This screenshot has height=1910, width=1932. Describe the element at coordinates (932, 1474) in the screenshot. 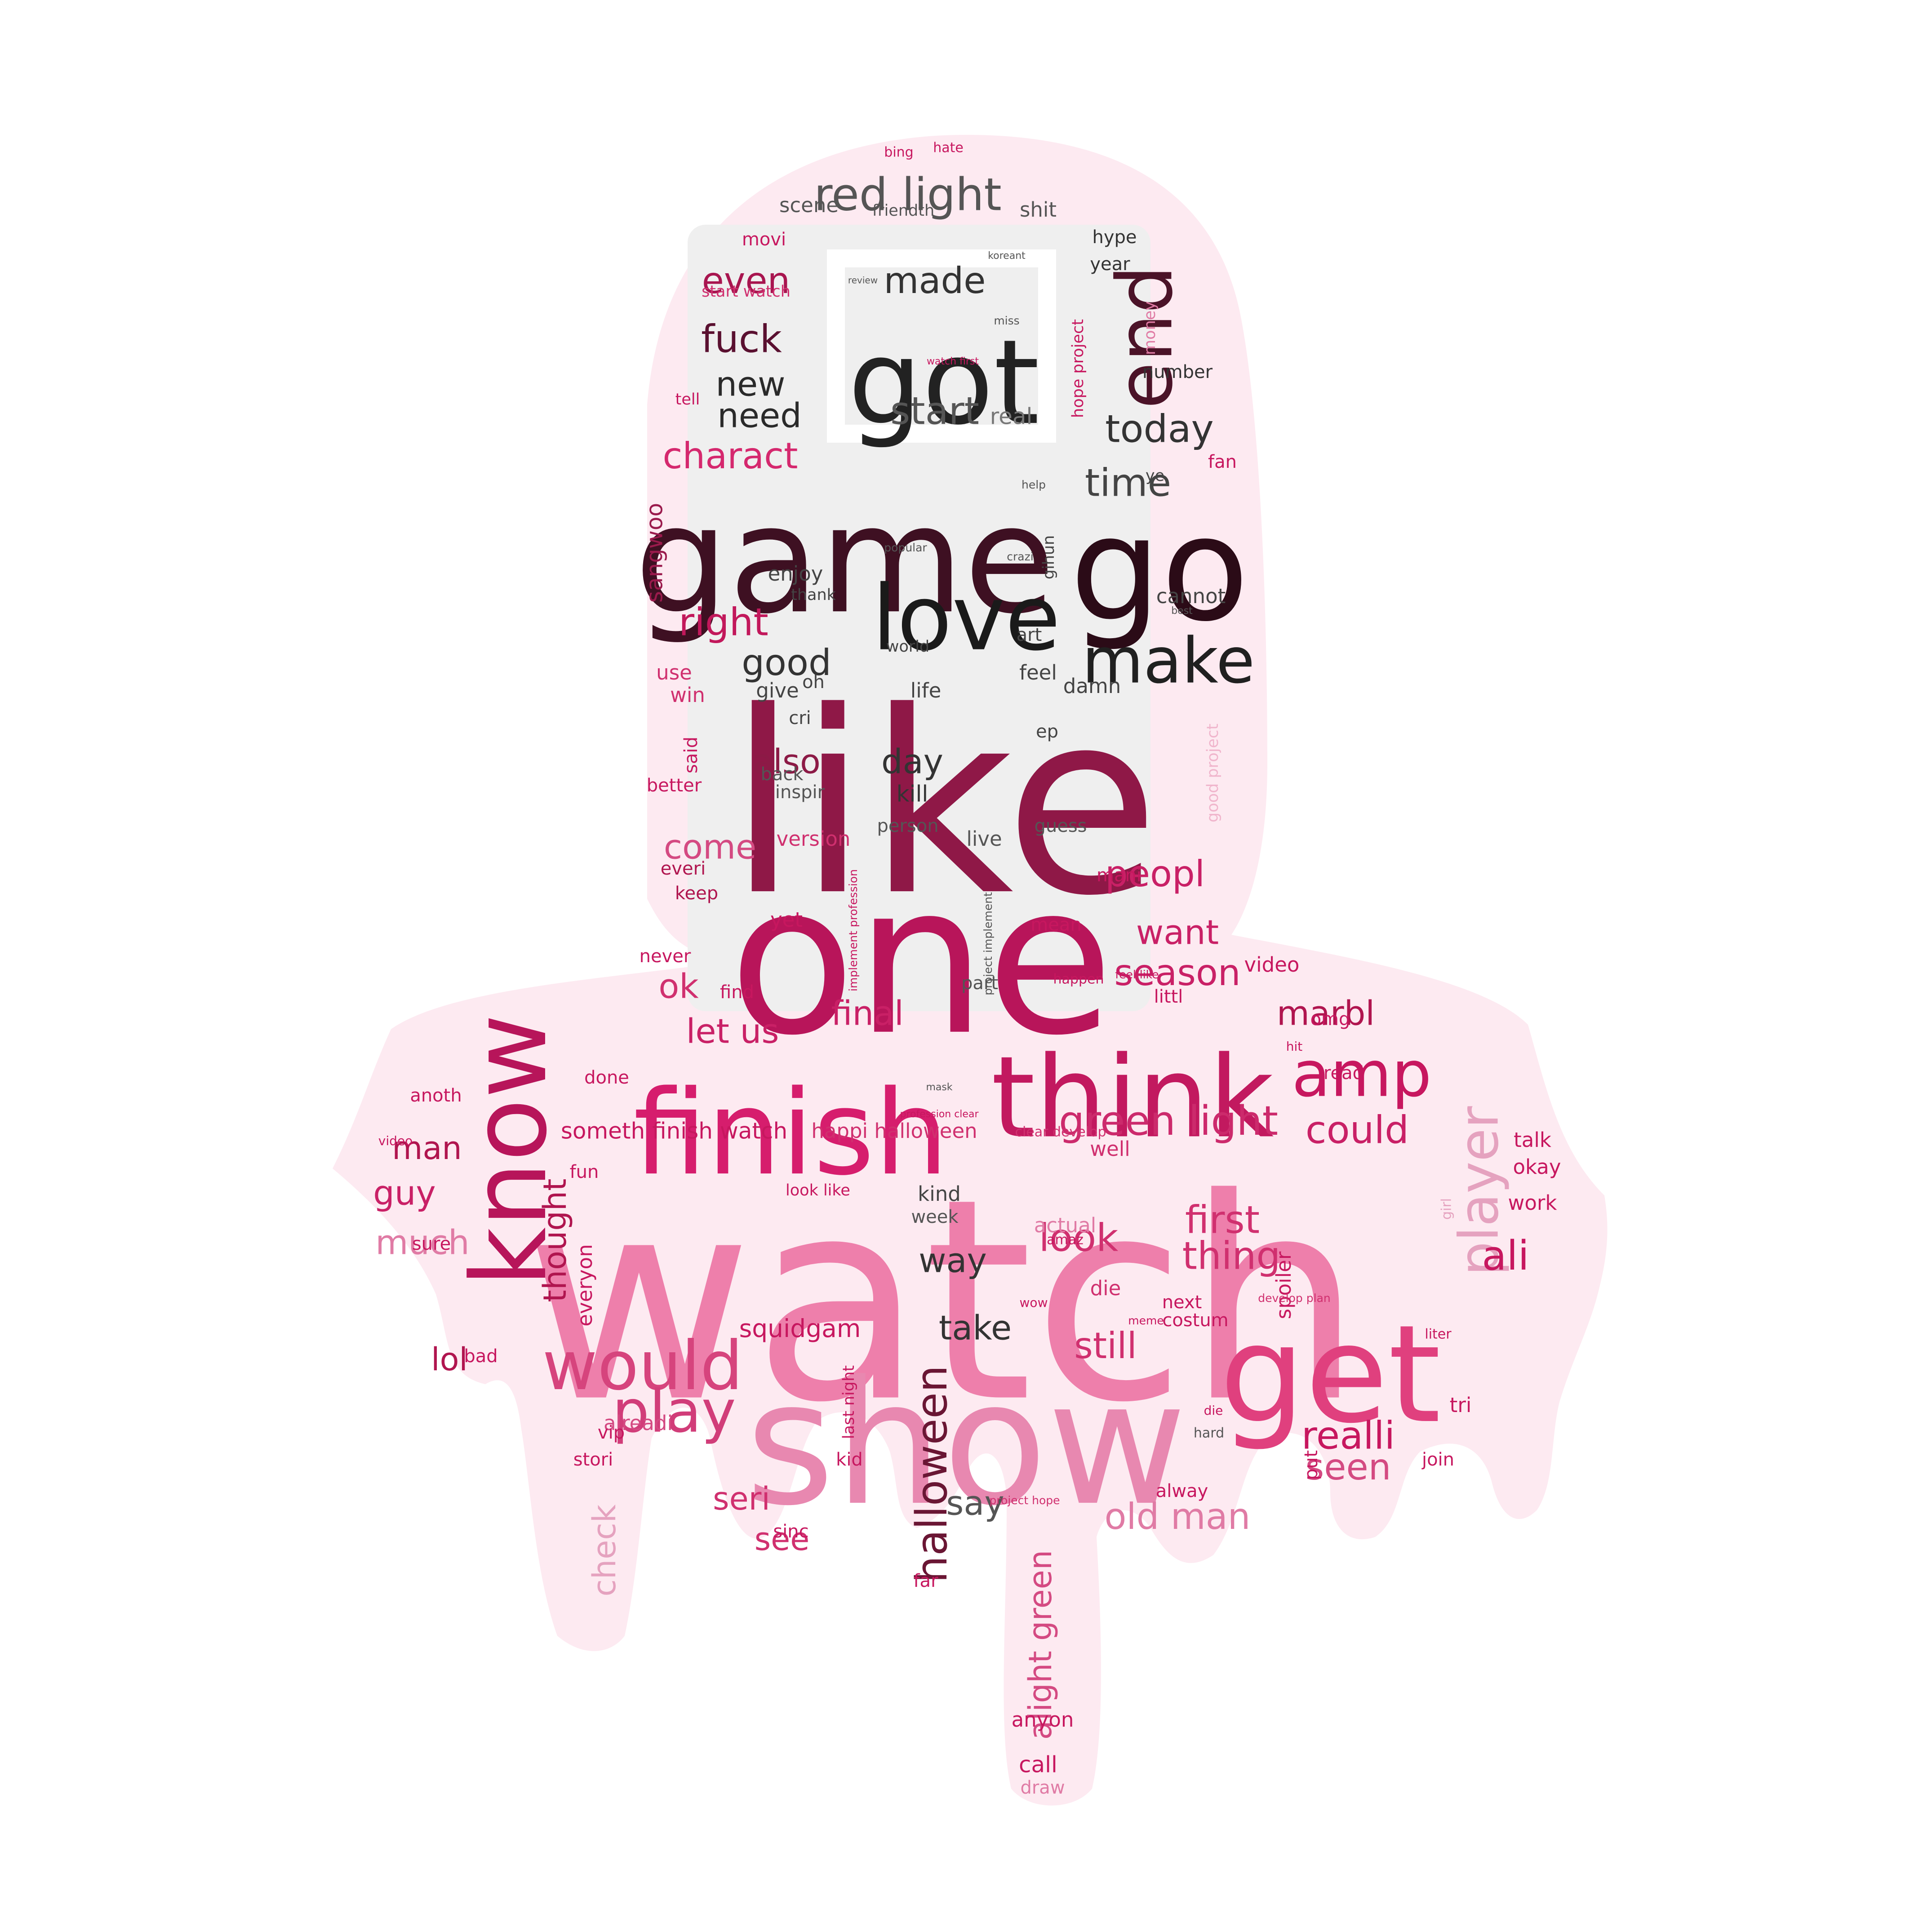

I see `cloud-word: halloween` at that location.